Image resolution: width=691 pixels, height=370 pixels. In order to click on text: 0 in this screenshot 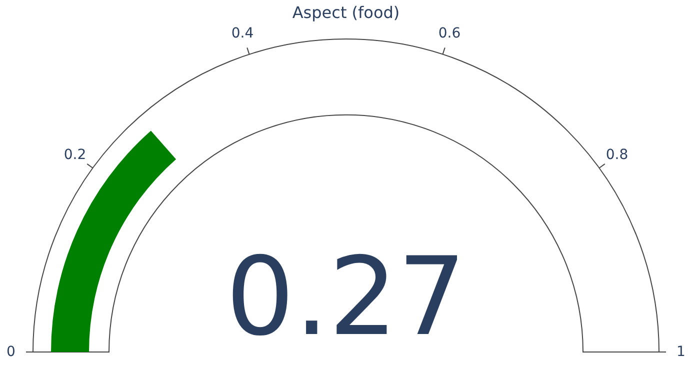, I will do `click(11, 352)`.